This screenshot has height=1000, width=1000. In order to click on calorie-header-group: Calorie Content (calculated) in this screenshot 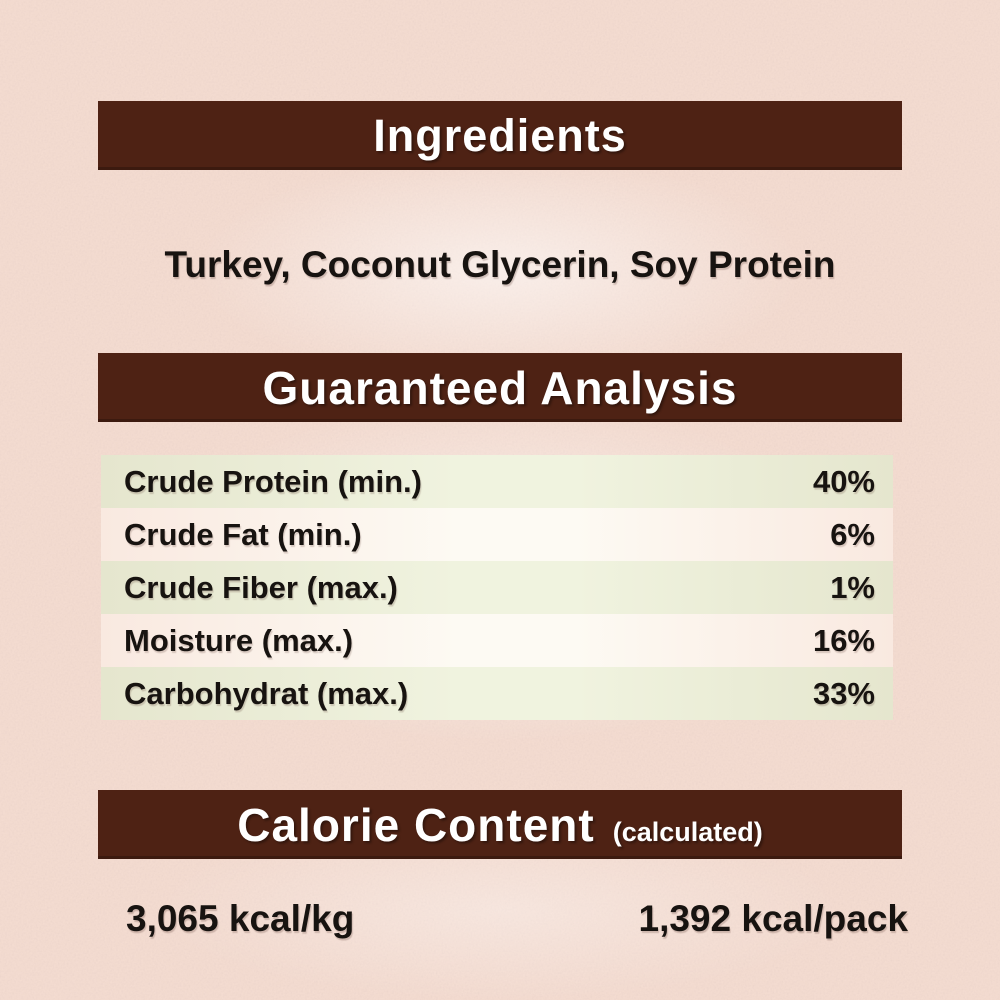, I will do `click(500, 825)`.